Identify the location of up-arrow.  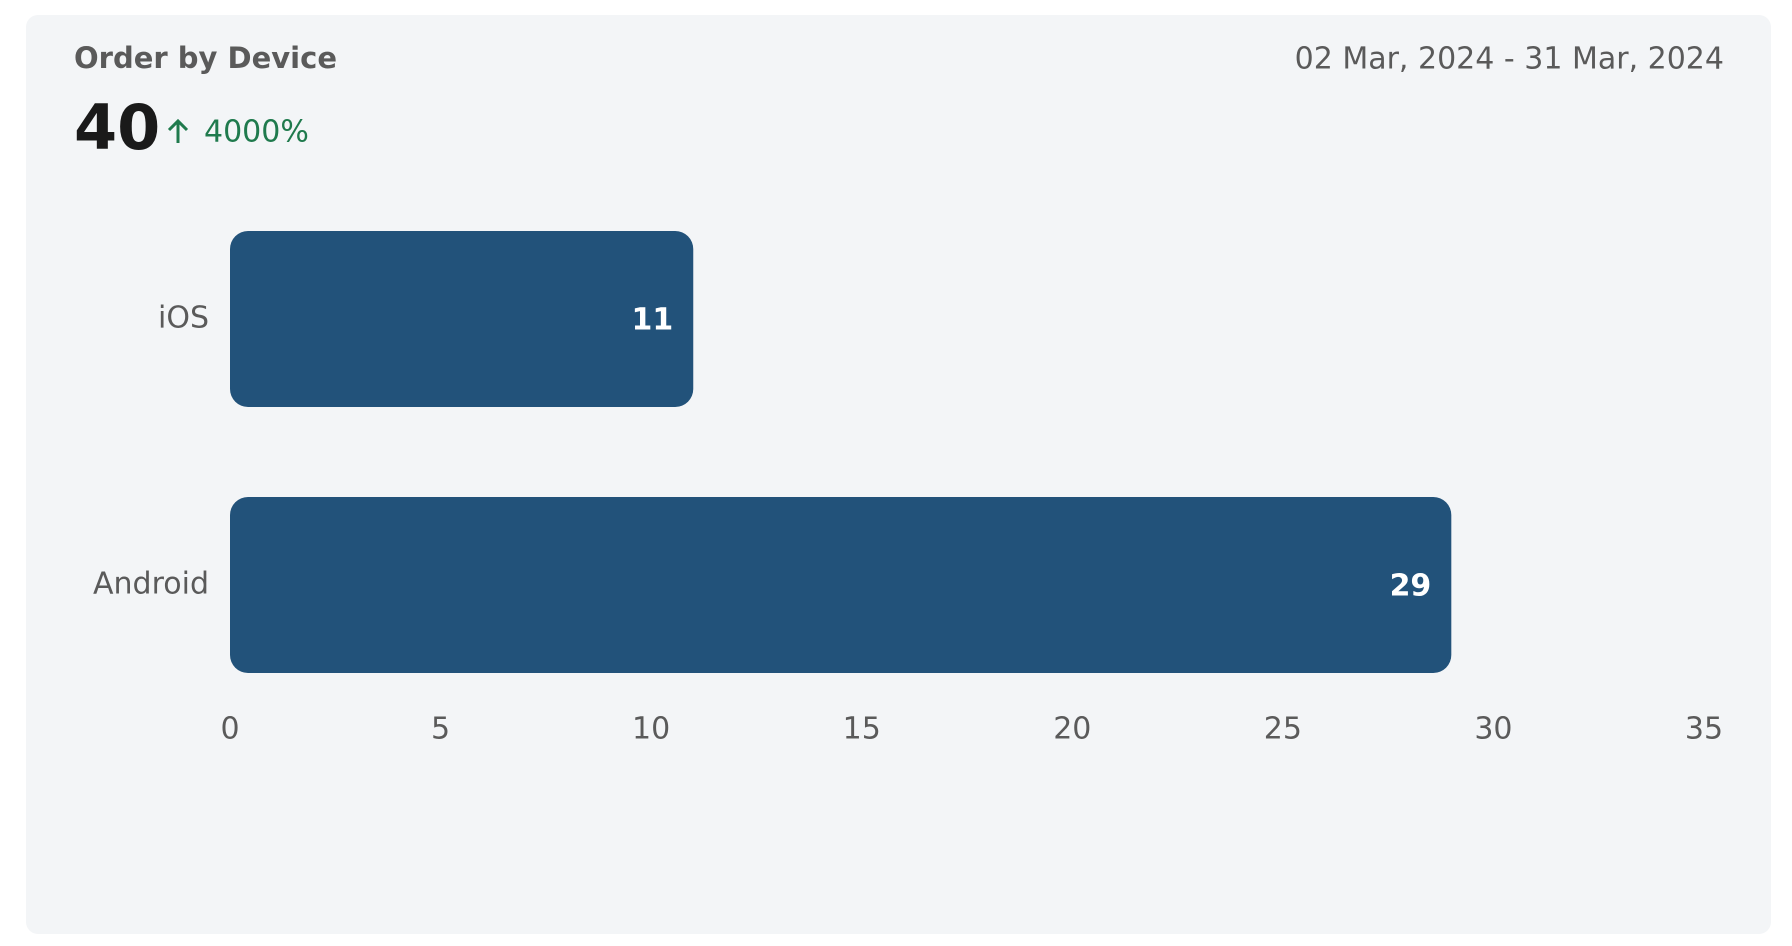
(178, 130).